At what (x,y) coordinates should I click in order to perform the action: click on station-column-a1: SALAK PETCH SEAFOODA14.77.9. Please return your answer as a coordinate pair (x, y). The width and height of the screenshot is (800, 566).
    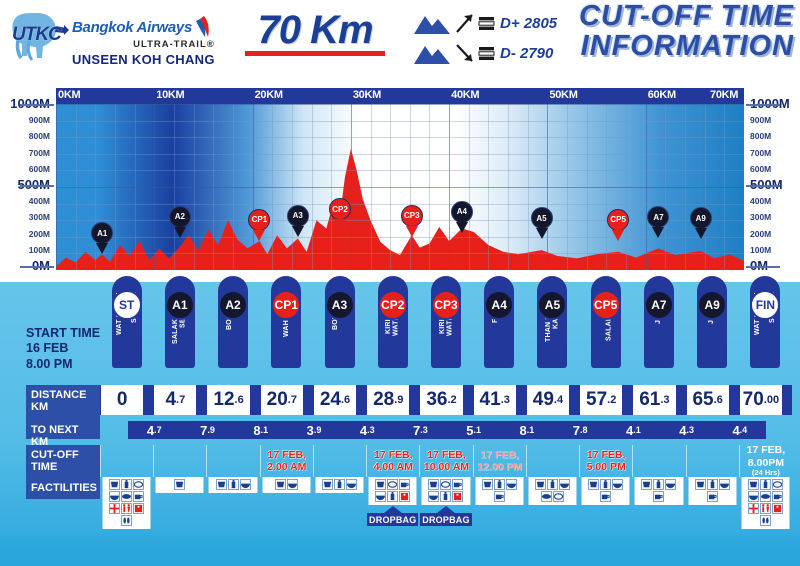
    Looking at the image, I should click on (194, 421).